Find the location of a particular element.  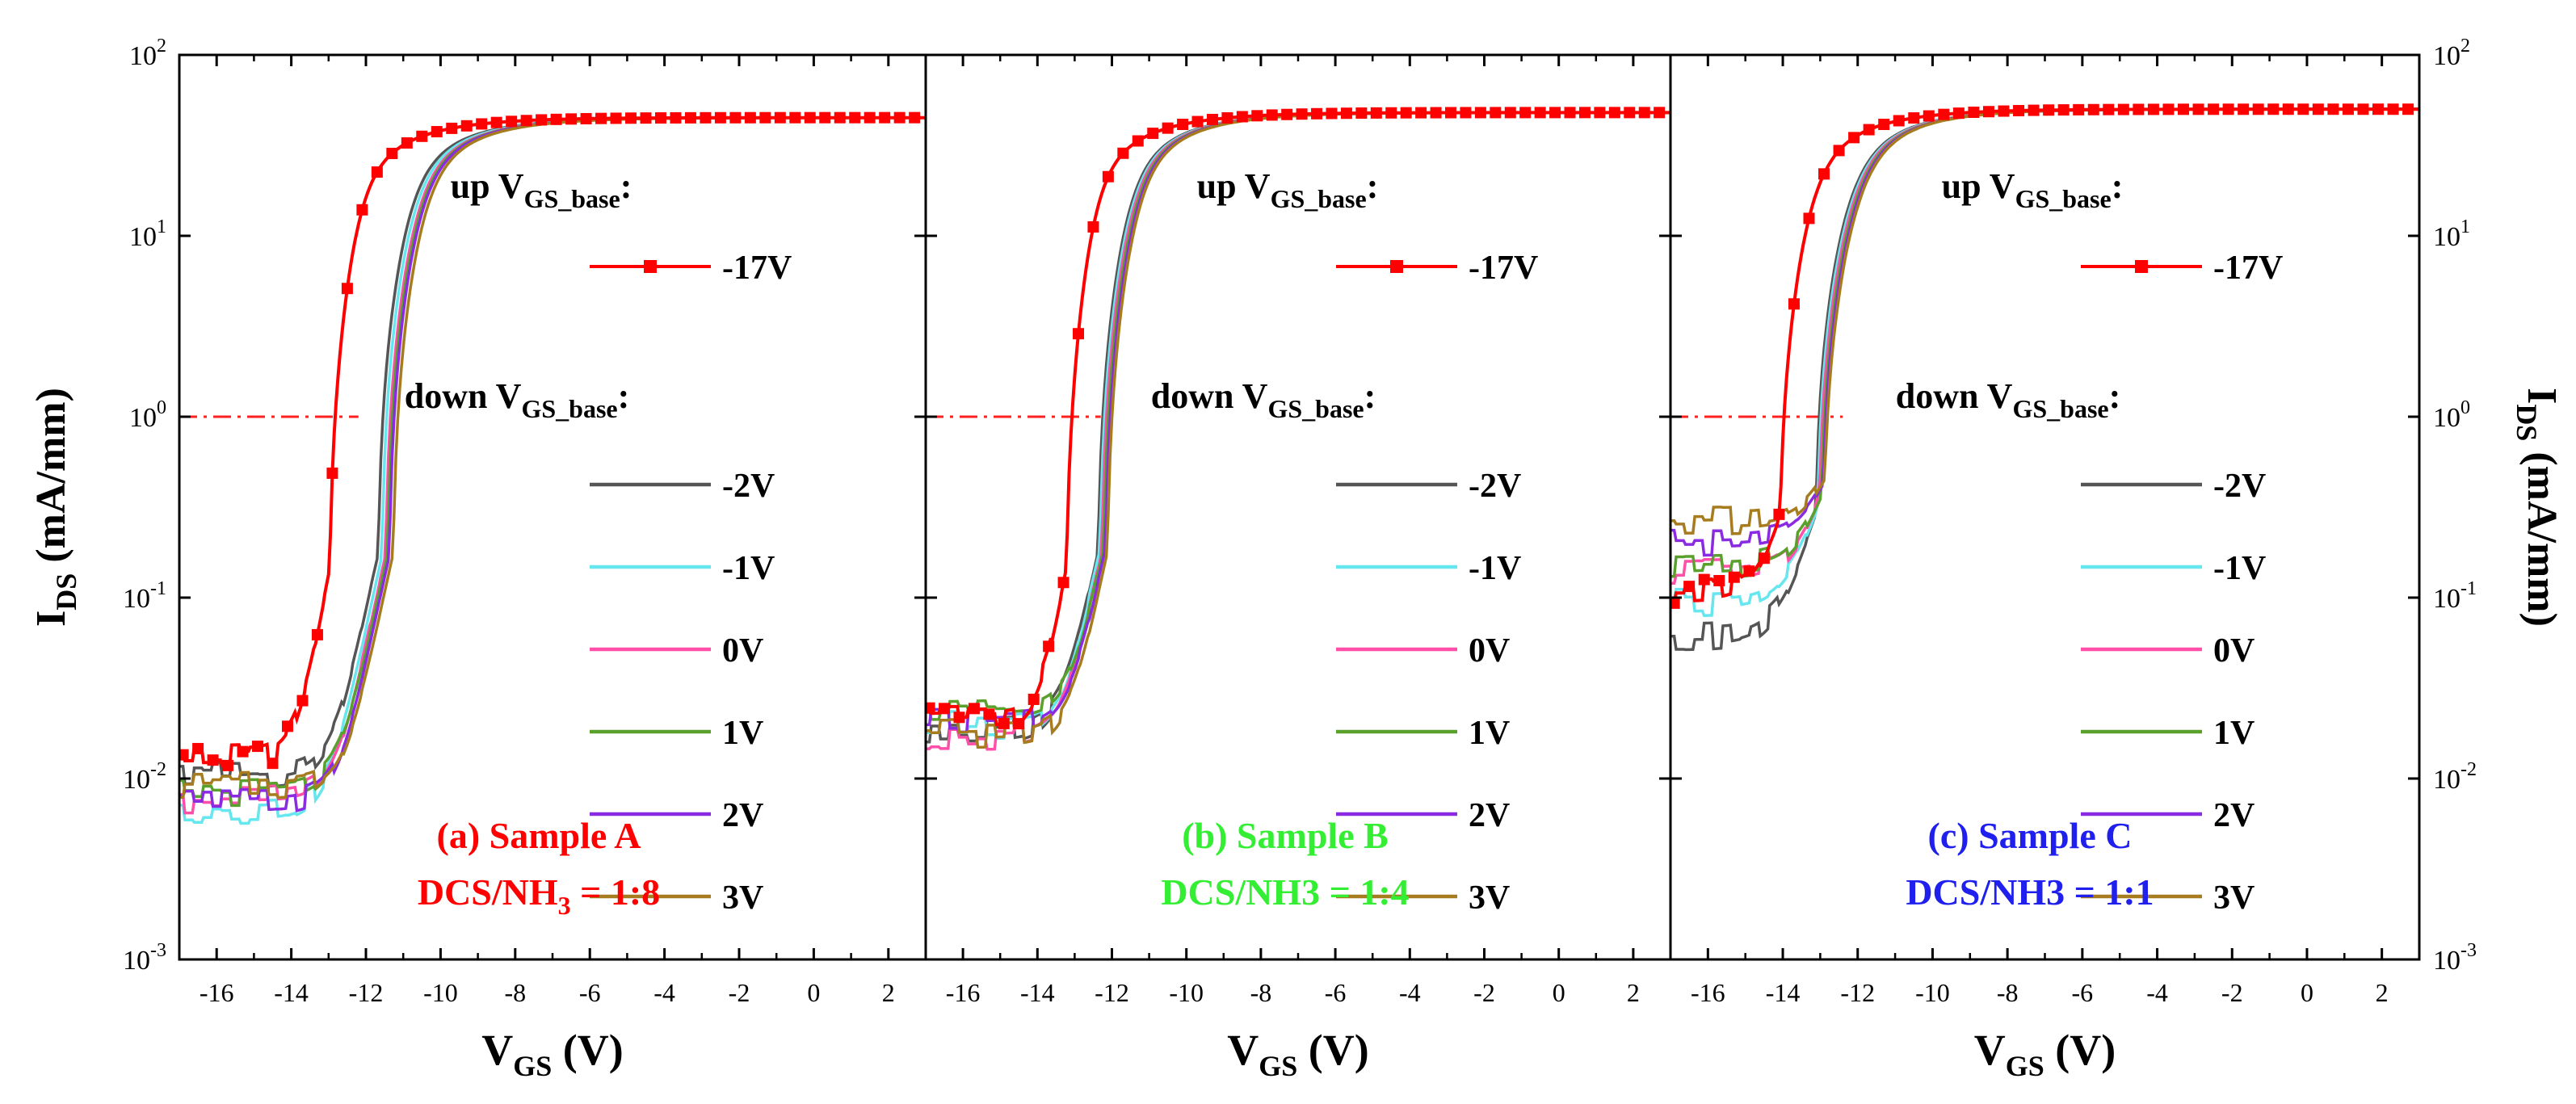

x-axis-label-c: VGS (V) is located at coordinates (2045, 1054).